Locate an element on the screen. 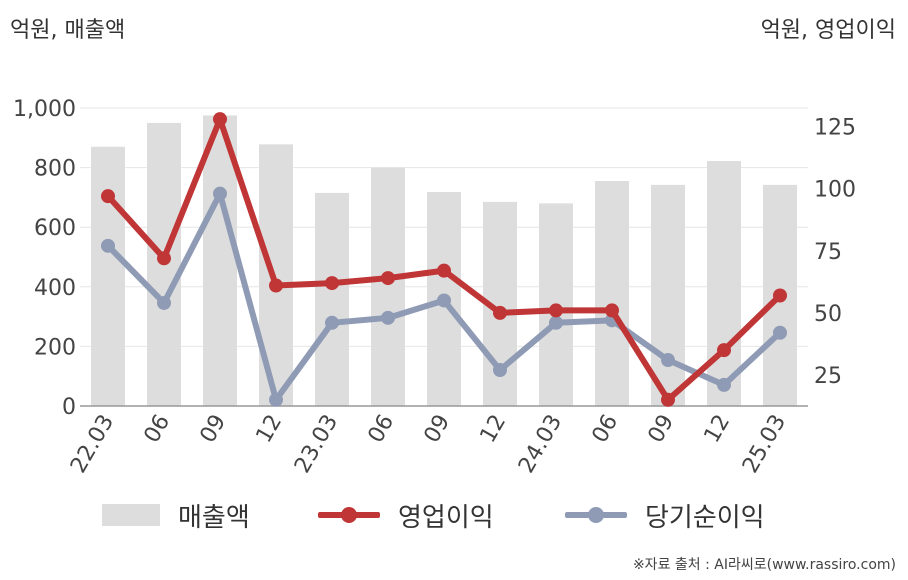  x-tick-label: 23.03 is located at coordinates (316, 444).